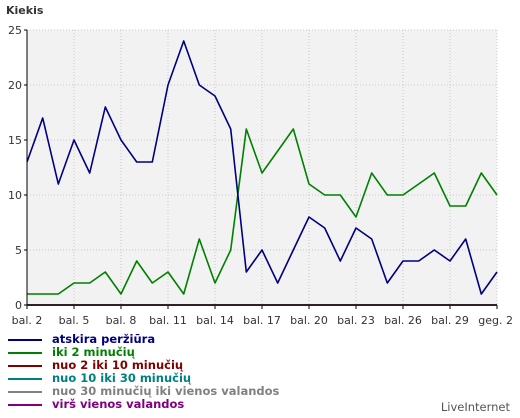  Describe the element at coordinates (15, 140) in the screenshot. I see `y-tick-label: 15` at that location.